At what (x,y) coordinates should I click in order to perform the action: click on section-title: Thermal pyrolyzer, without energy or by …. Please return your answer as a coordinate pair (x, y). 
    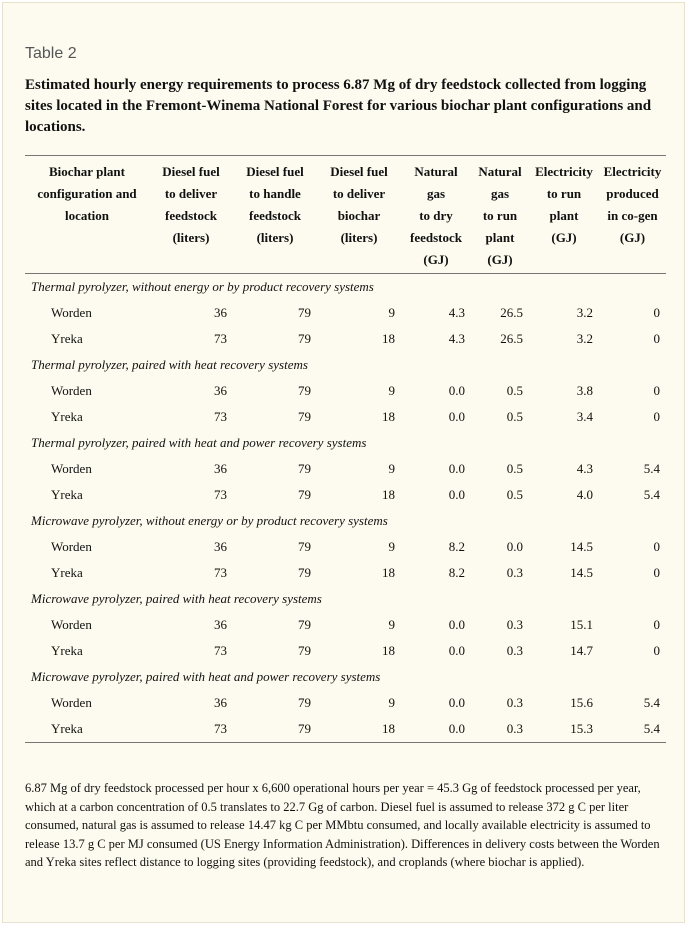
    Looking at the image, I should click on (202, 286).